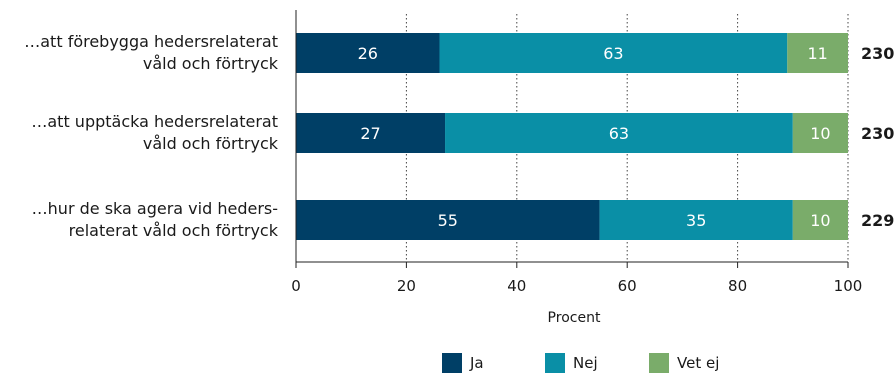 The width and height of the screenshot is (895, 376). I want to click on category-label-line: …att upptäcka hedersrelaterat, so click(154, 121).